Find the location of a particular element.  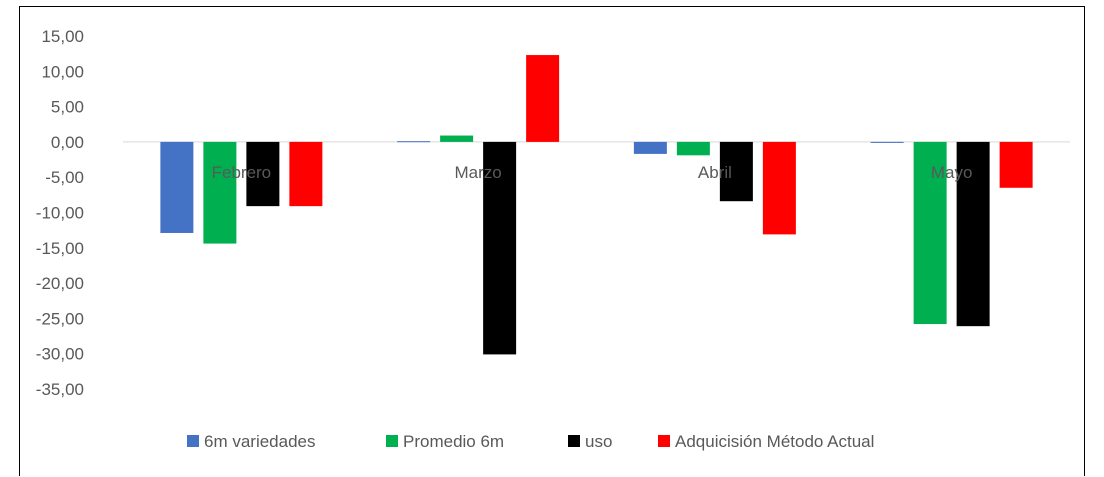

legend-label: Adquicisión Método Actual is located at coordinates (774, 441).